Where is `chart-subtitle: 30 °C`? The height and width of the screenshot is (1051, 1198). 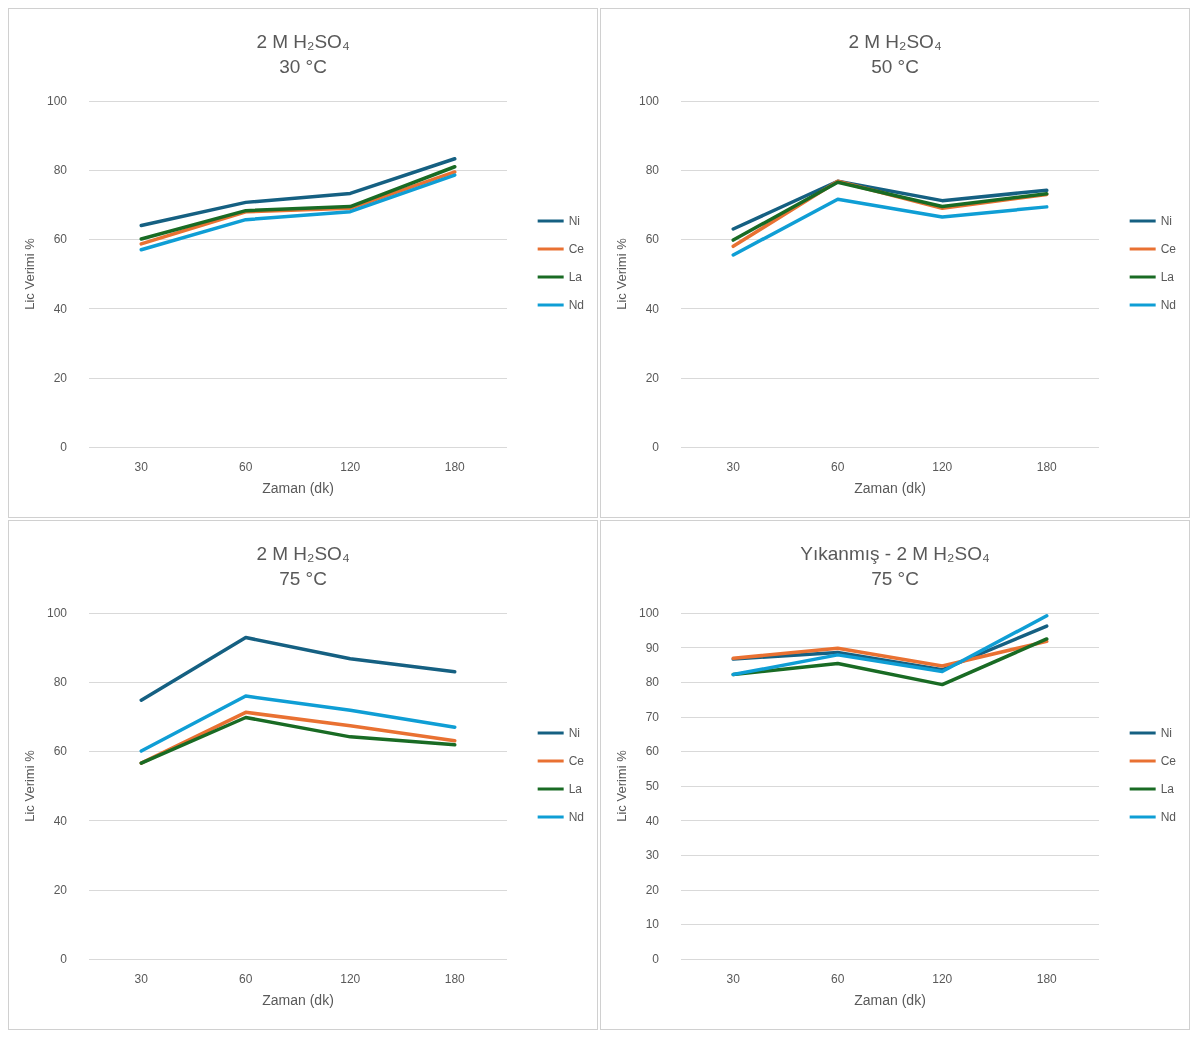
chart-subtitle: 30 °C is located at coordinates (303, 66).